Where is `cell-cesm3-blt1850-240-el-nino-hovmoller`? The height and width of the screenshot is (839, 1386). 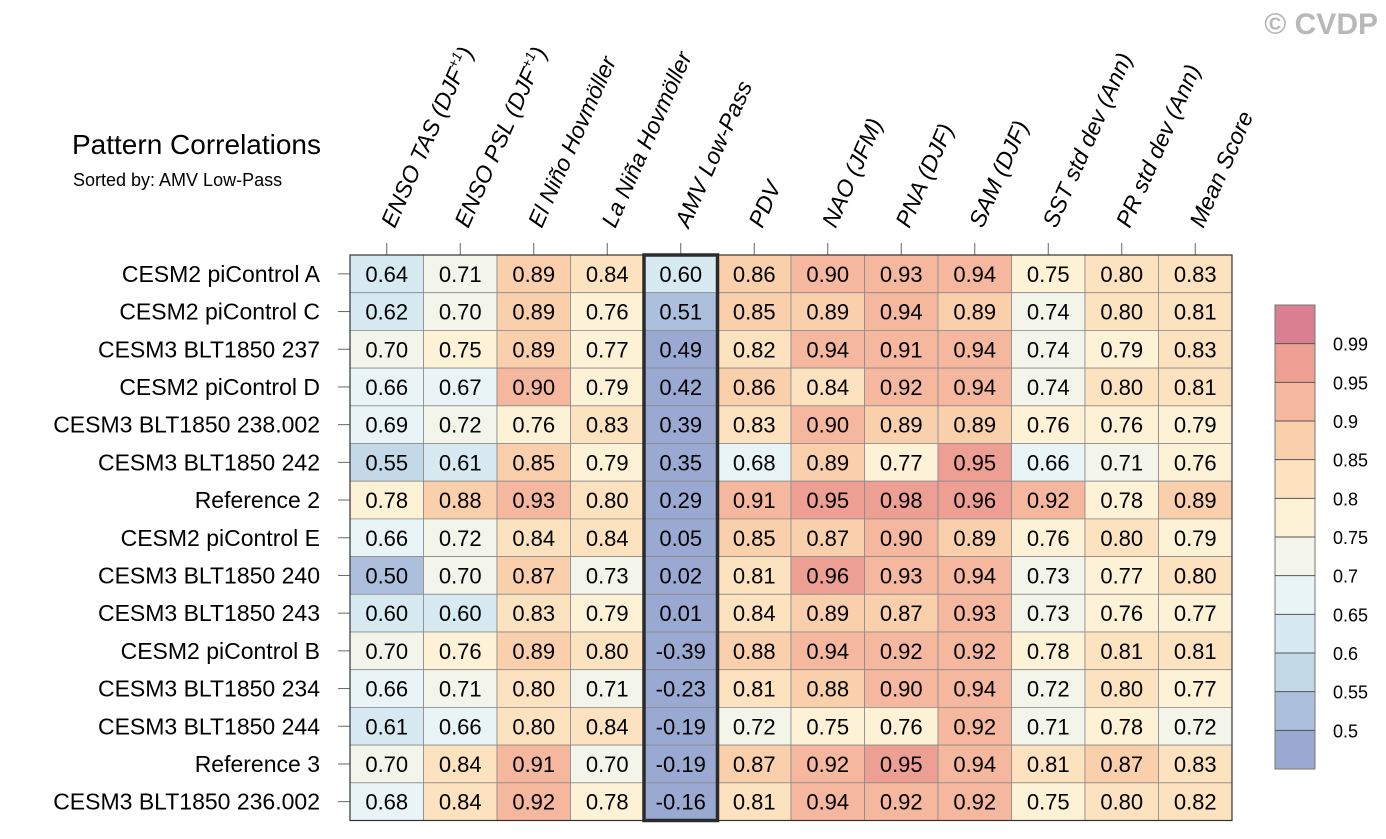
cell-cesm3-blt1850-240-el-nino-hovmoller is located at coordinates (533, 575).